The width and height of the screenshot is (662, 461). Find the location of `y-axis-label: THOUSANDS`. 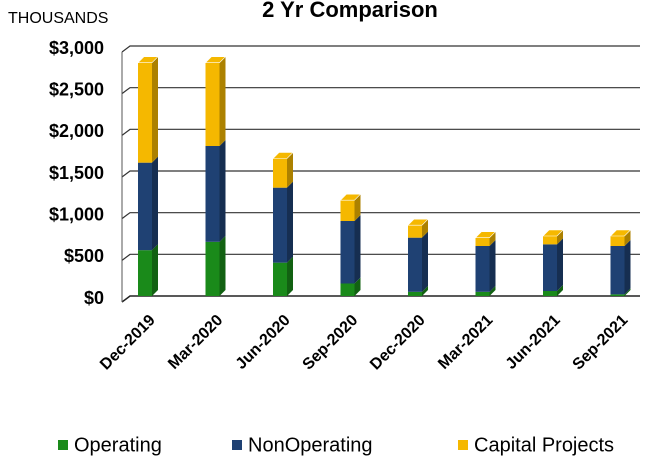

y-axis-label: THOUSANDS is located at coordinates (58, 18).